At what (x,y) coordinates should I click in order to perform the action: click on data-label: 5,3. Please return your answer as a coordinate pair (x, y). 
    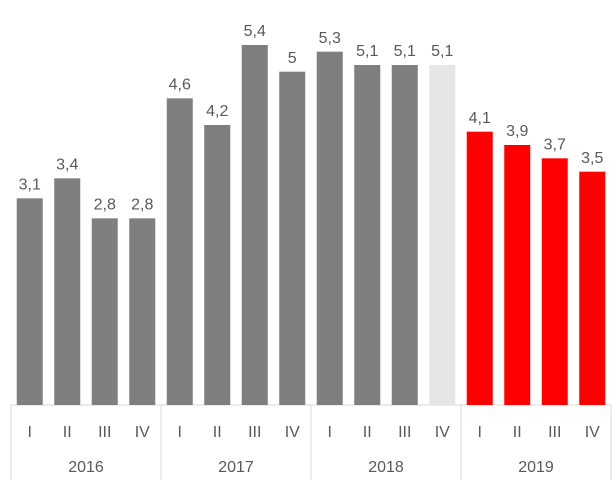
    Looking at the image, I should click on (330, 38).